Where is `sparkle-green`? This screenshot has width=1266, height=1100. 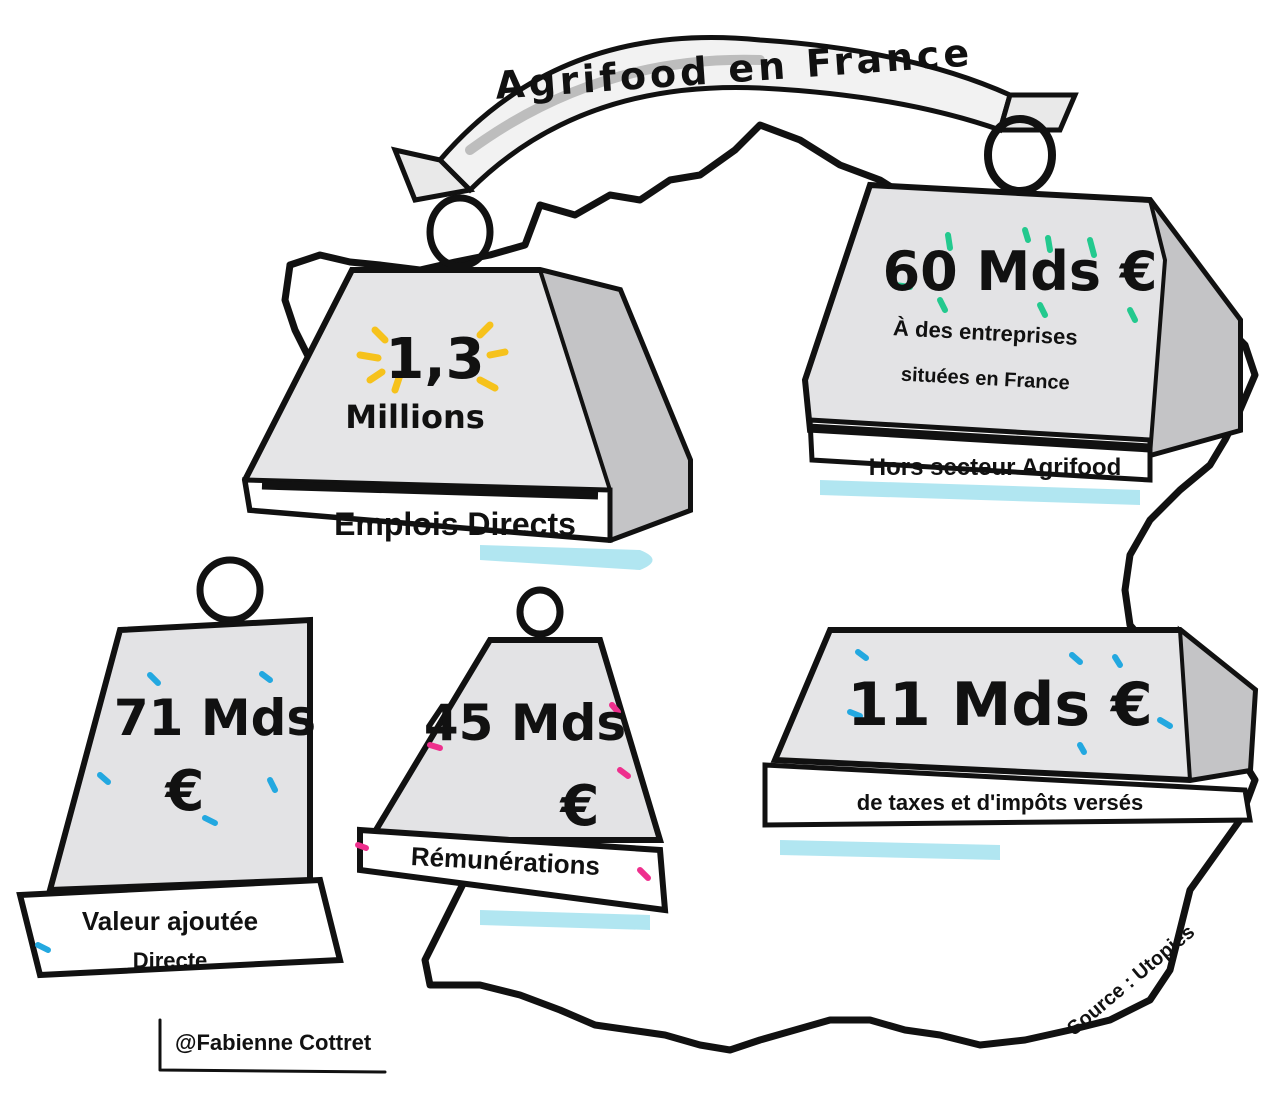 sparkle-green is located at coordinates (1015, 275).